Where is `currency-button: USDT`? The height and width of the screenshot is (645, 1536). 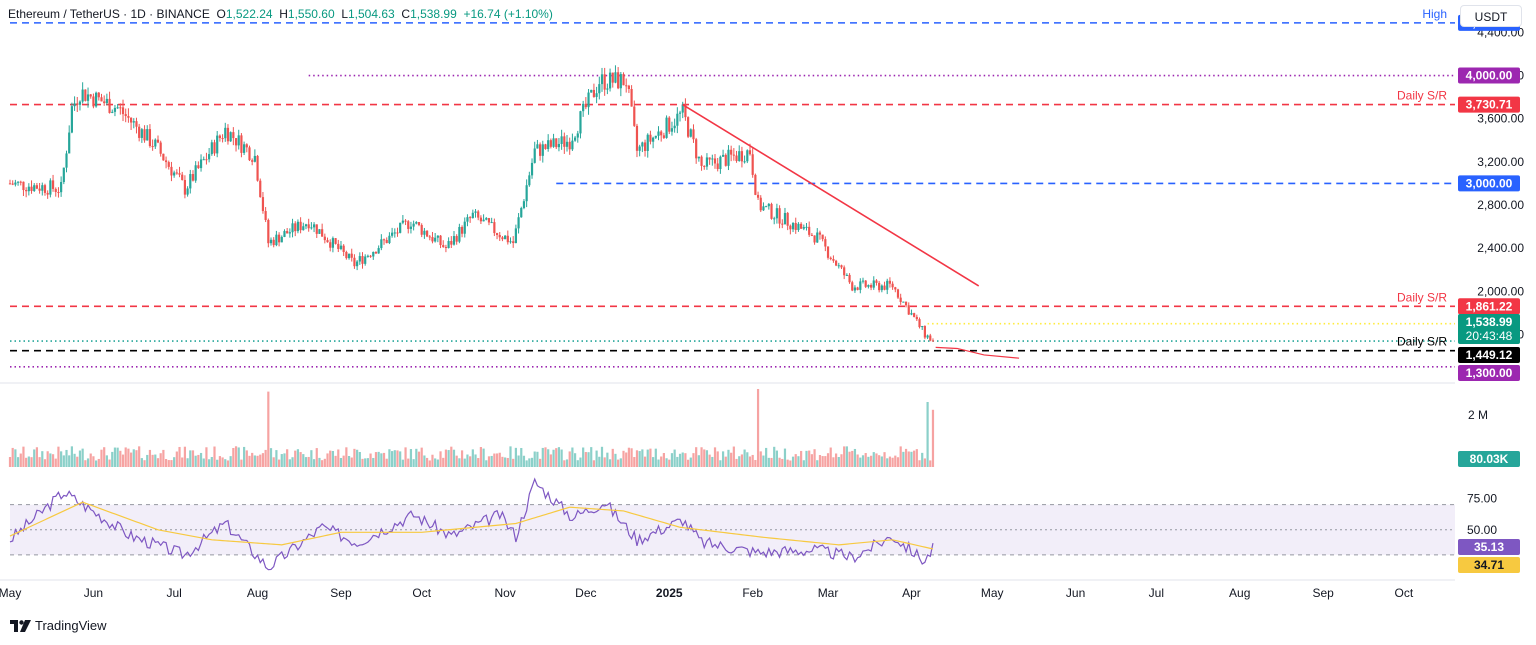 currency-button: USDT is located at coordinates (1491, 16).